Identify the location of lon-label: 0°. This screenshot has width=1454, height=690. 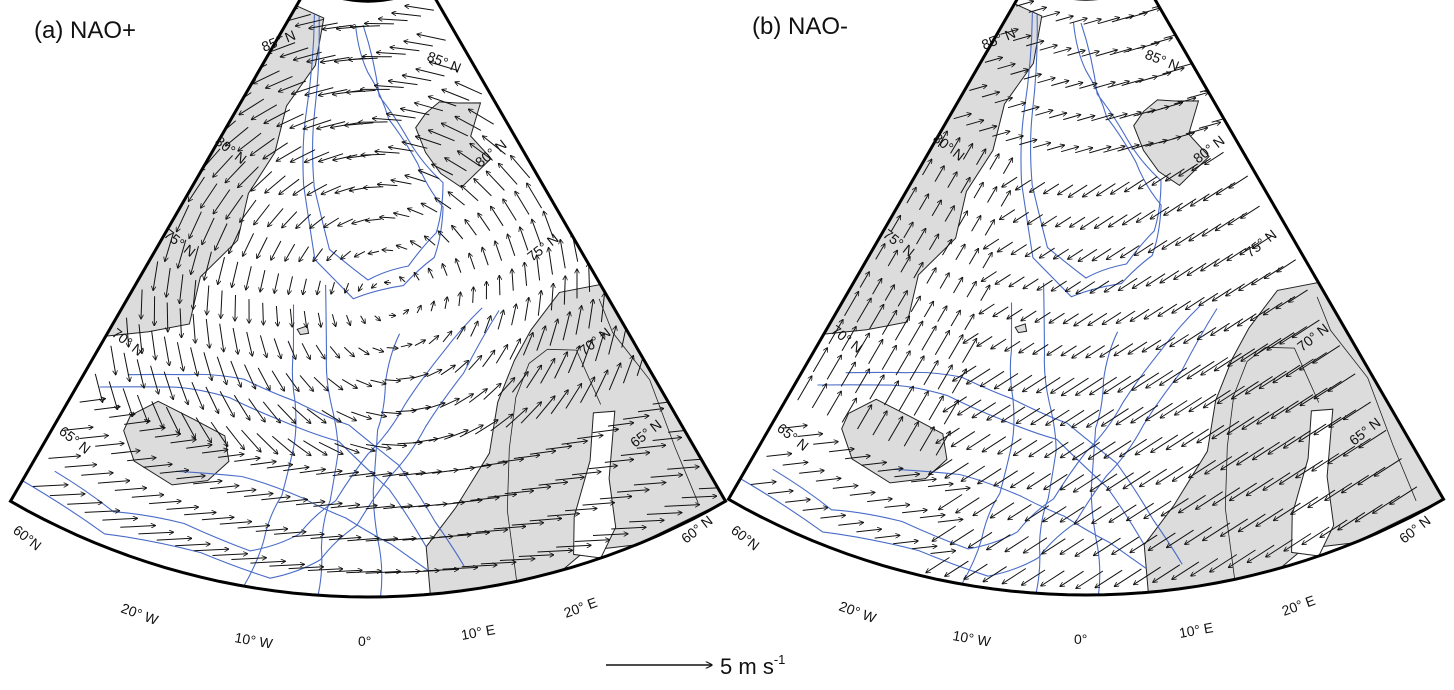
(1080, 639).